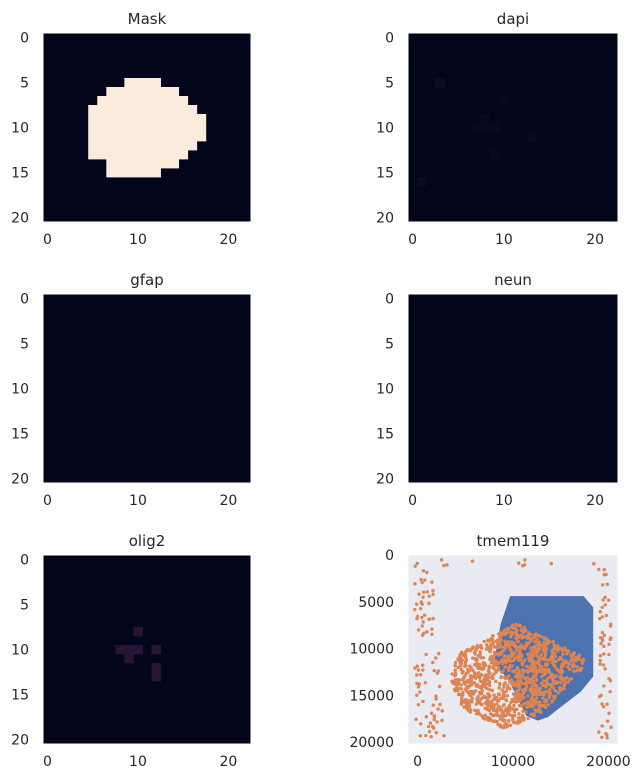 The image size is (640, 784). What do you see at coordinates (147, 19) in the screenshot?
I see `subplot-title: Mask` at bounding box center [147, 19].